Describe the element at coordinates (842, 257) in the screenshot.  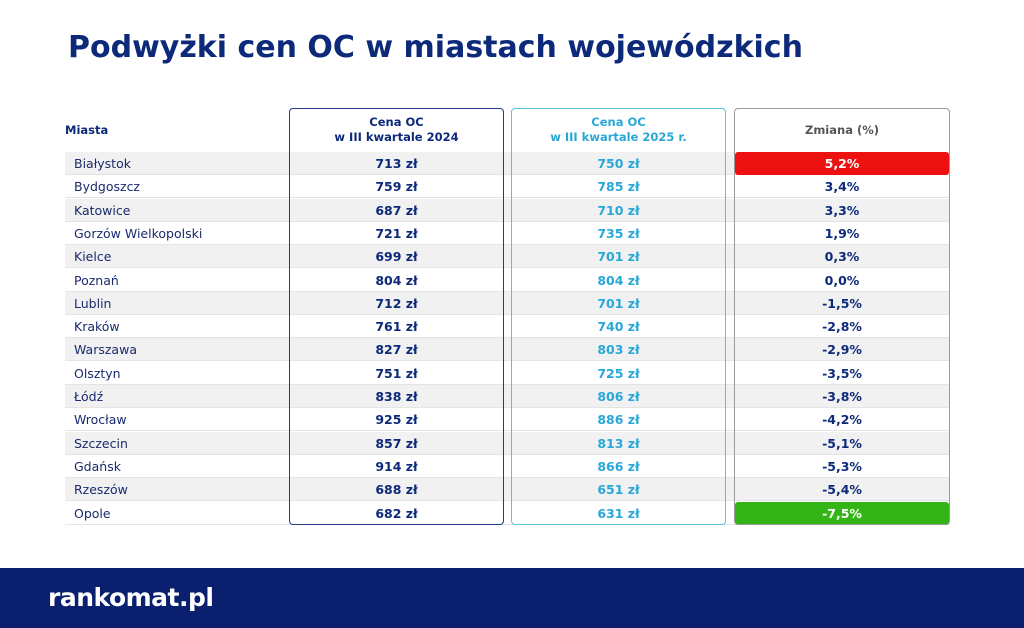
I see `cell-value: 0,3%` at that location.